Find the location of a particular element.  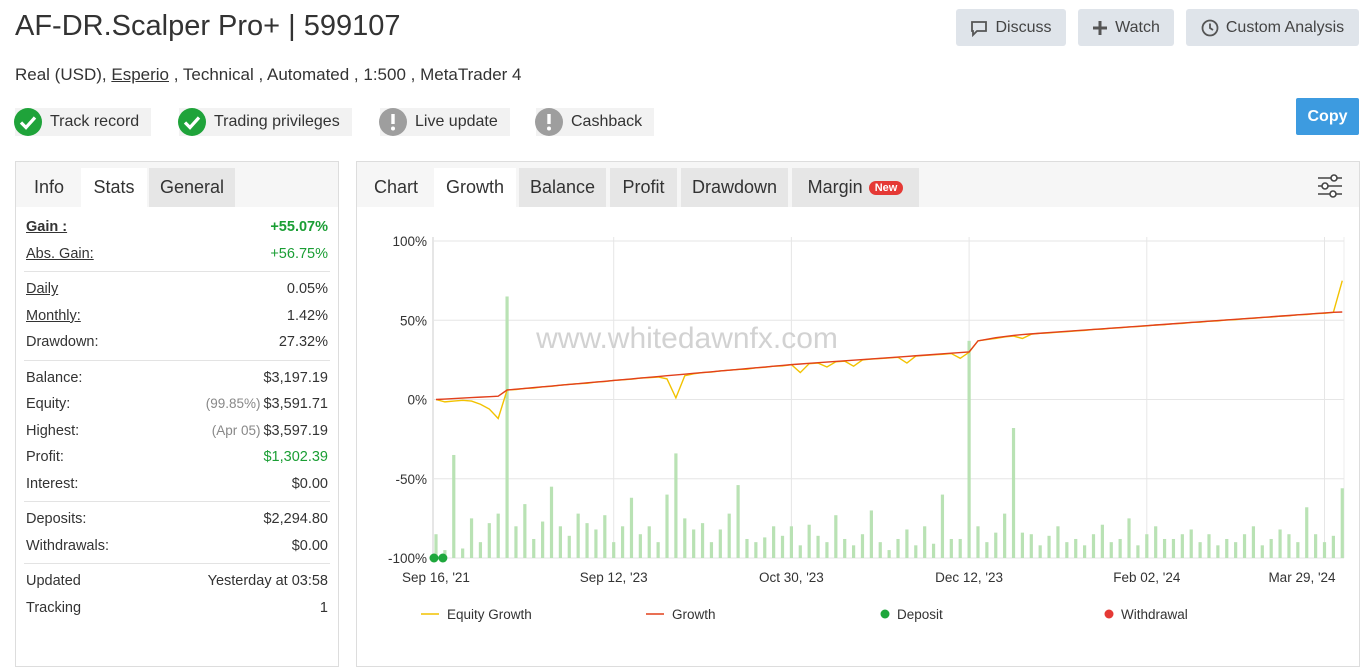

account-type: Real (USD), is located at coordinates (61, 74).